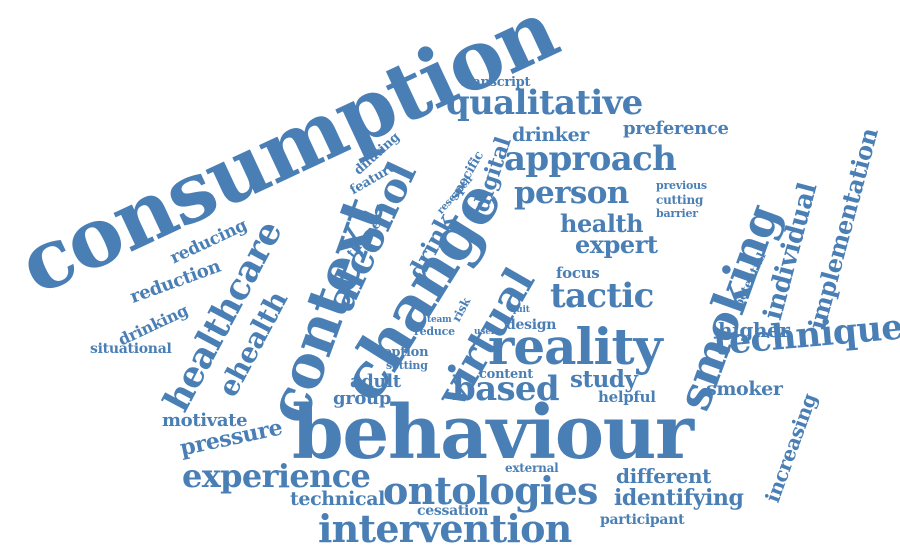 This screenshot has width=900, height=548. What do you see at coordinates (550, 135) in the screenshot?
I see `word: drinker` at bounding box center [550, 135].